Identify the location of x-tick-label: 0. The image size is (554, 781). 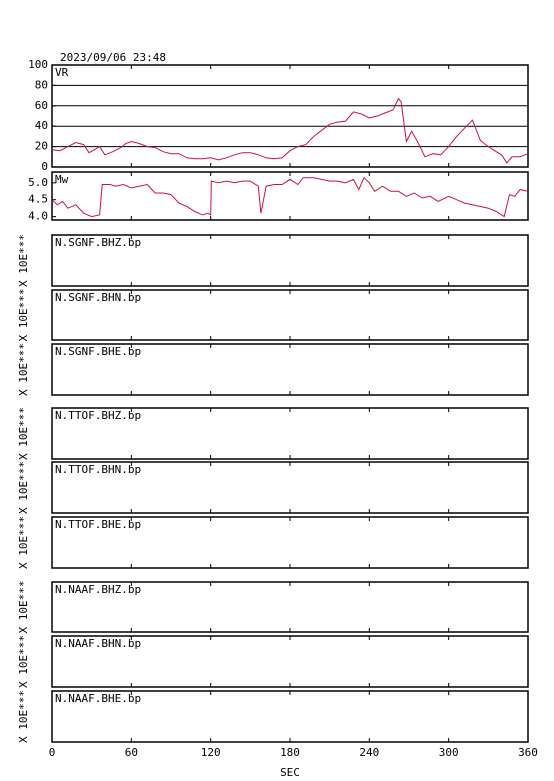
(52, 752).